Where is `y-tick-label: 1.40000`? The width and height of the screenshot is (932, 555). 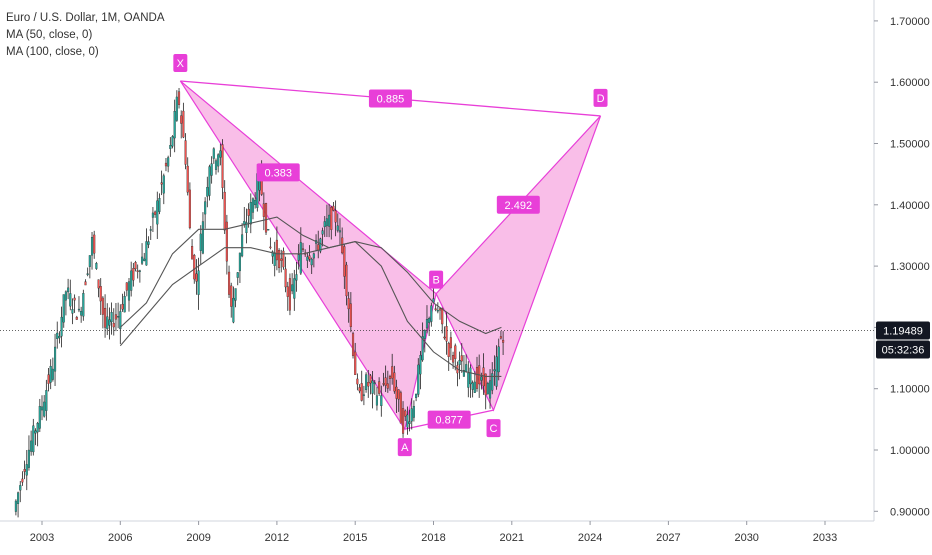 y-tick-label: 1.40000 is located at coordinates (910, 206).